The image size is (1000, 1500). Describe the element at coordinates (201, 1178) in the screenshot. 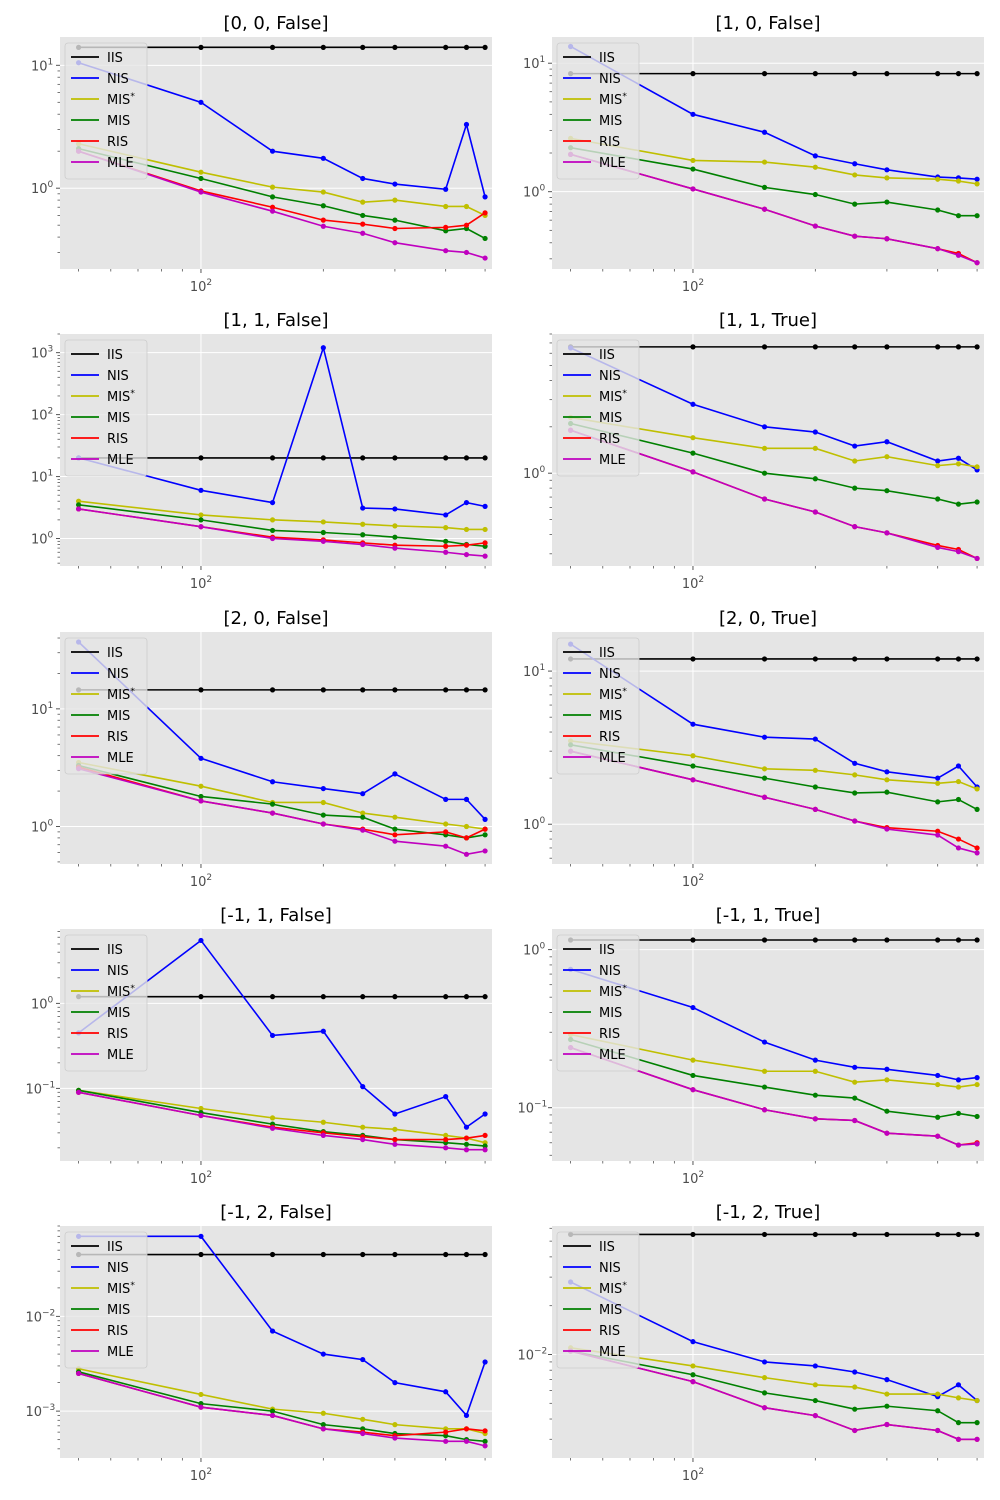

I see `chart-6-xtick-label-0: 102` at that location.